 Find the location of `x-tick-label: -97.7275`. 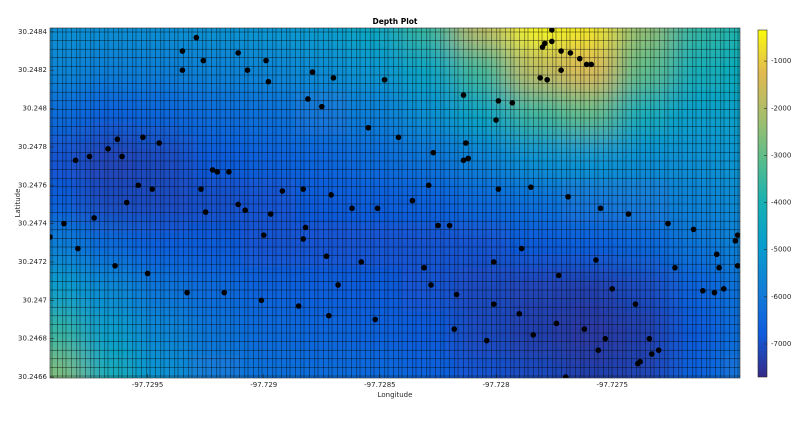

x-tick-label: -97.7275 is located at coordinates (611, 385).